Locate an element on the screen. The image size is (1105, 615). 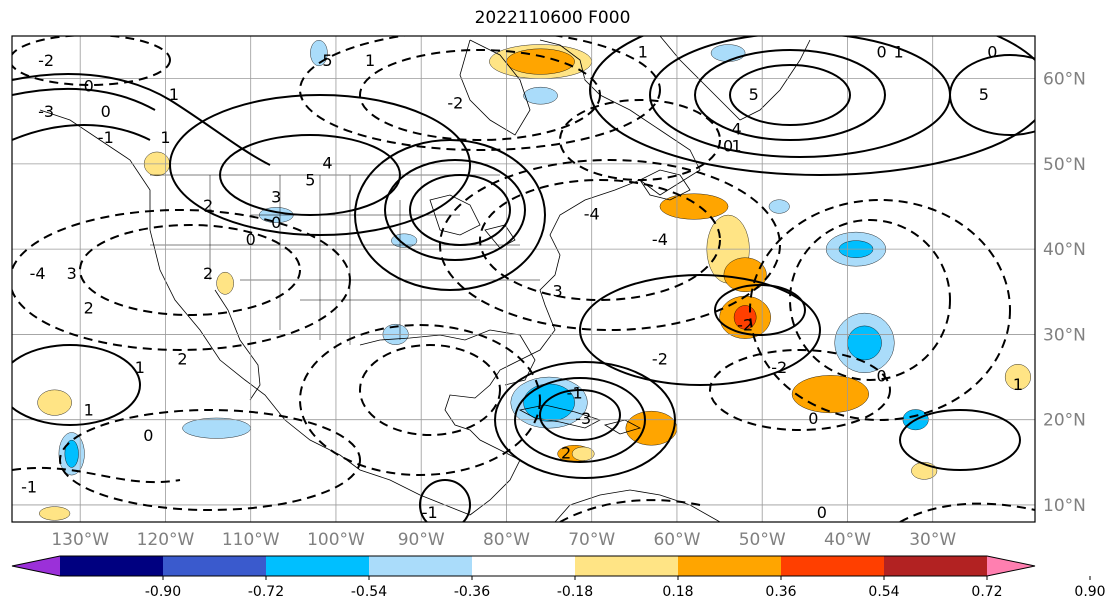
lon-tick-label: 90°W is located at coordinates (421, 540).